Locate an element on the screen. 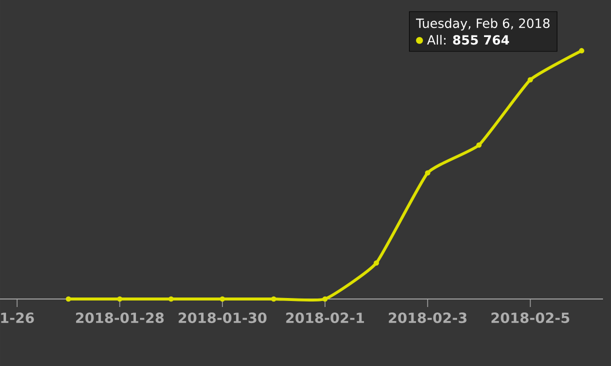 This screenshot has height=366, width=611. x-tick-label: 1-26 is located at coordinates (17, 318).